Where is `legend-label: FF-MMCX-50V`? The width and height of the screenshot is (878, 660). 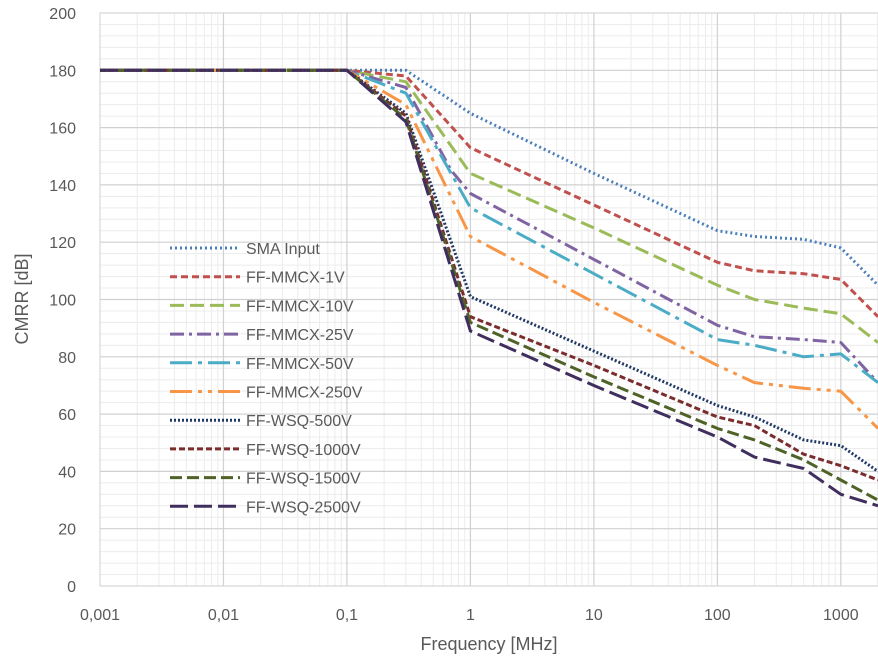 legend-label: FF-MMCX-50V is located at coordinates (300, 364).